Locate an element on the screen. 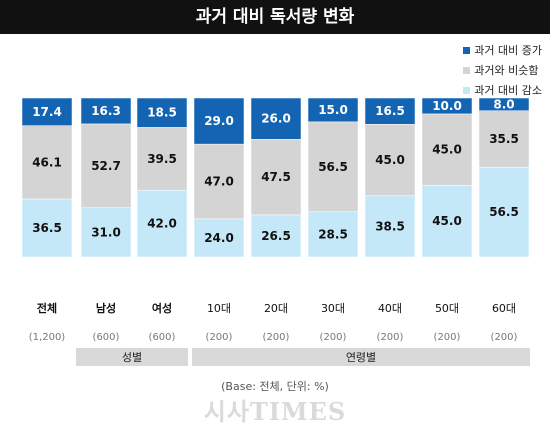 The height and width of the screenshot is (440, 550). group-label-gender: 성별 is located at coordinates (132, 357).